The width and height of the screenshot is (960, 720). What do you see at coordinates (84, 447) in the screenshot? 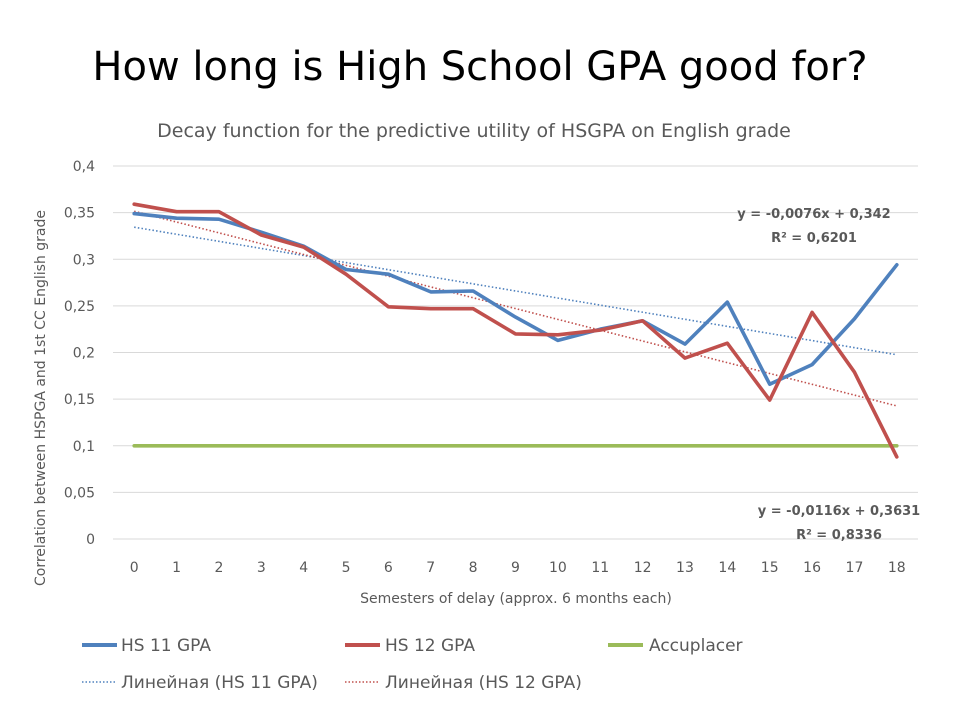
I see `y-tick-label-2: 0,1` at bounding box center [84, 447].